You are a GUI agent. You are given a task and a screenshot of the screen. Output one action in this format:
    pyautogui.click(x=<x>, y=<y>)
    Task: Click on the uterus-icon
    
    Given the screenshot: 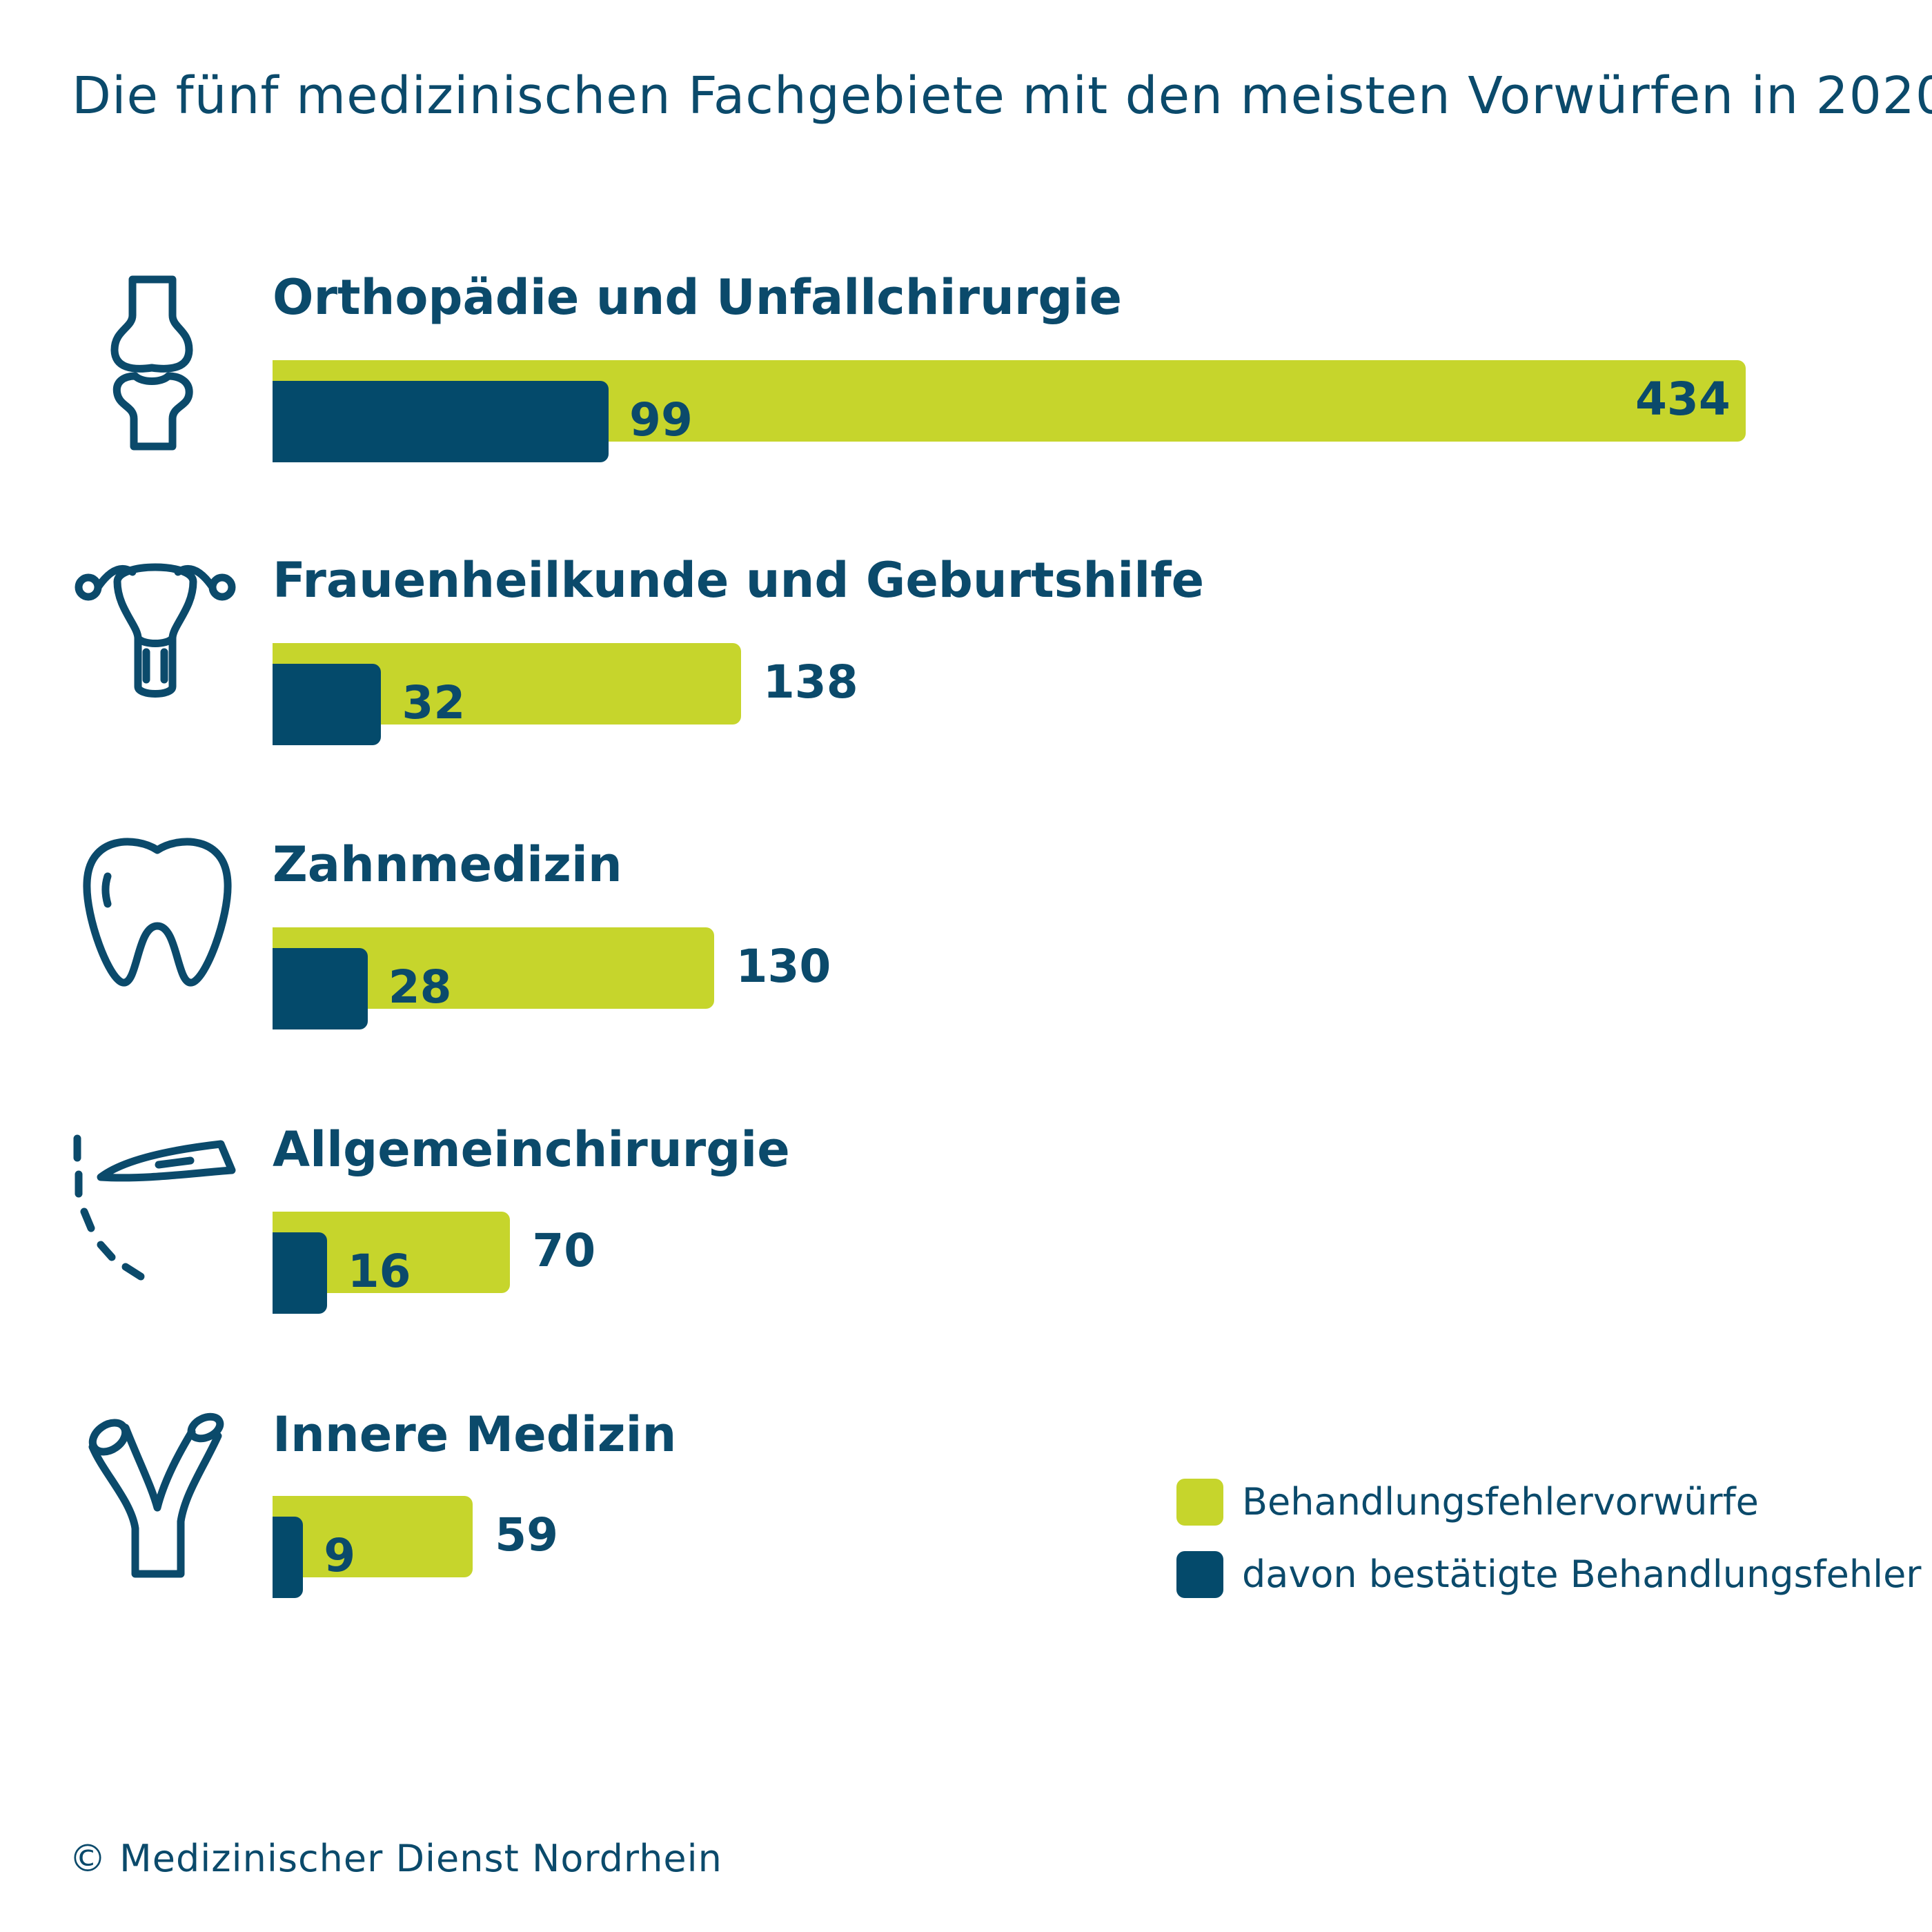 What is the action you would take?
    pyautogui.click(x=155, y=630)
    